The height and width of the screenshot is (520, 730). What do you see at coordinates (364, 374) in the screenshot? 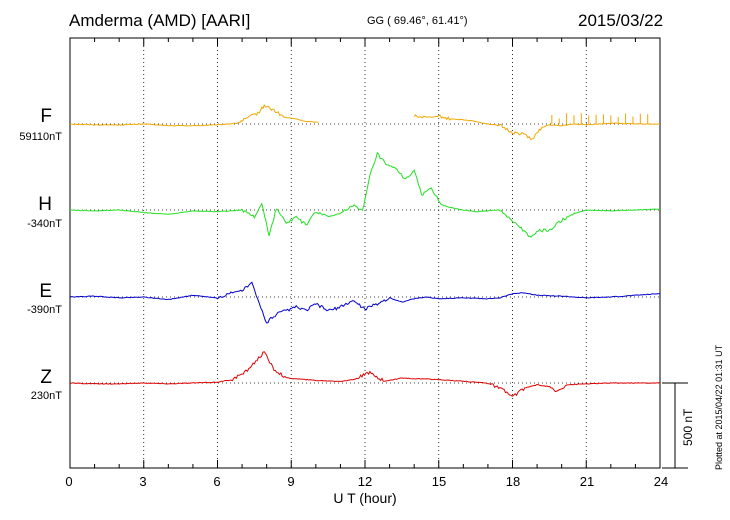
I see `series-line-z` at bounding box center [364, 374].